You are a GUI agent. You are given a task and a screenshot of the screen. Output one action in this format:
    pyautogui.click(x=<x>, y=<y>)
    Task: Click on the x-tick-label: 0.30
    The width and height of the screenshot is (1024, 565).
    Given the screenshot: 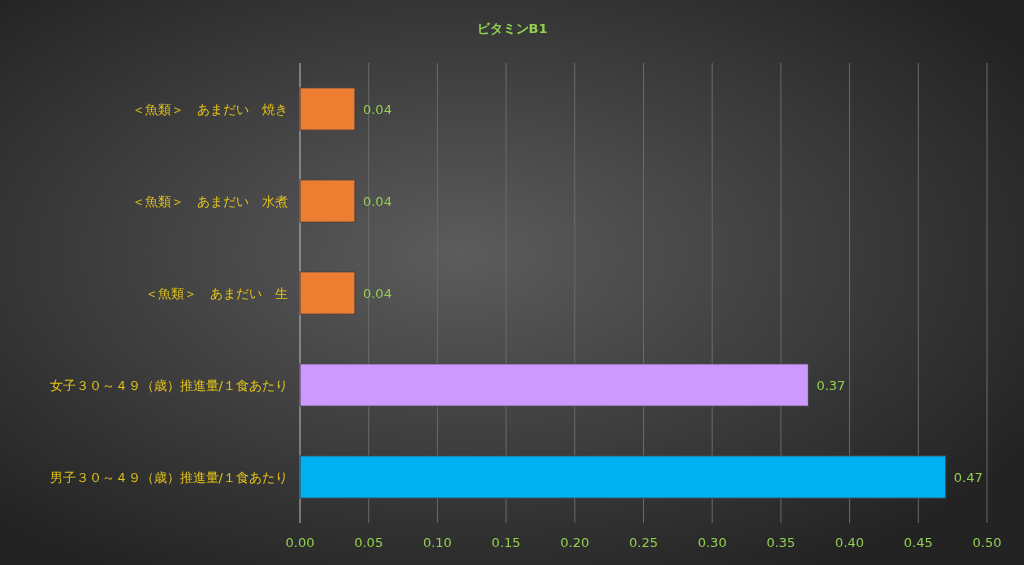 What is the action you would take?
    pyautogui.click(x=712, y=542)
    